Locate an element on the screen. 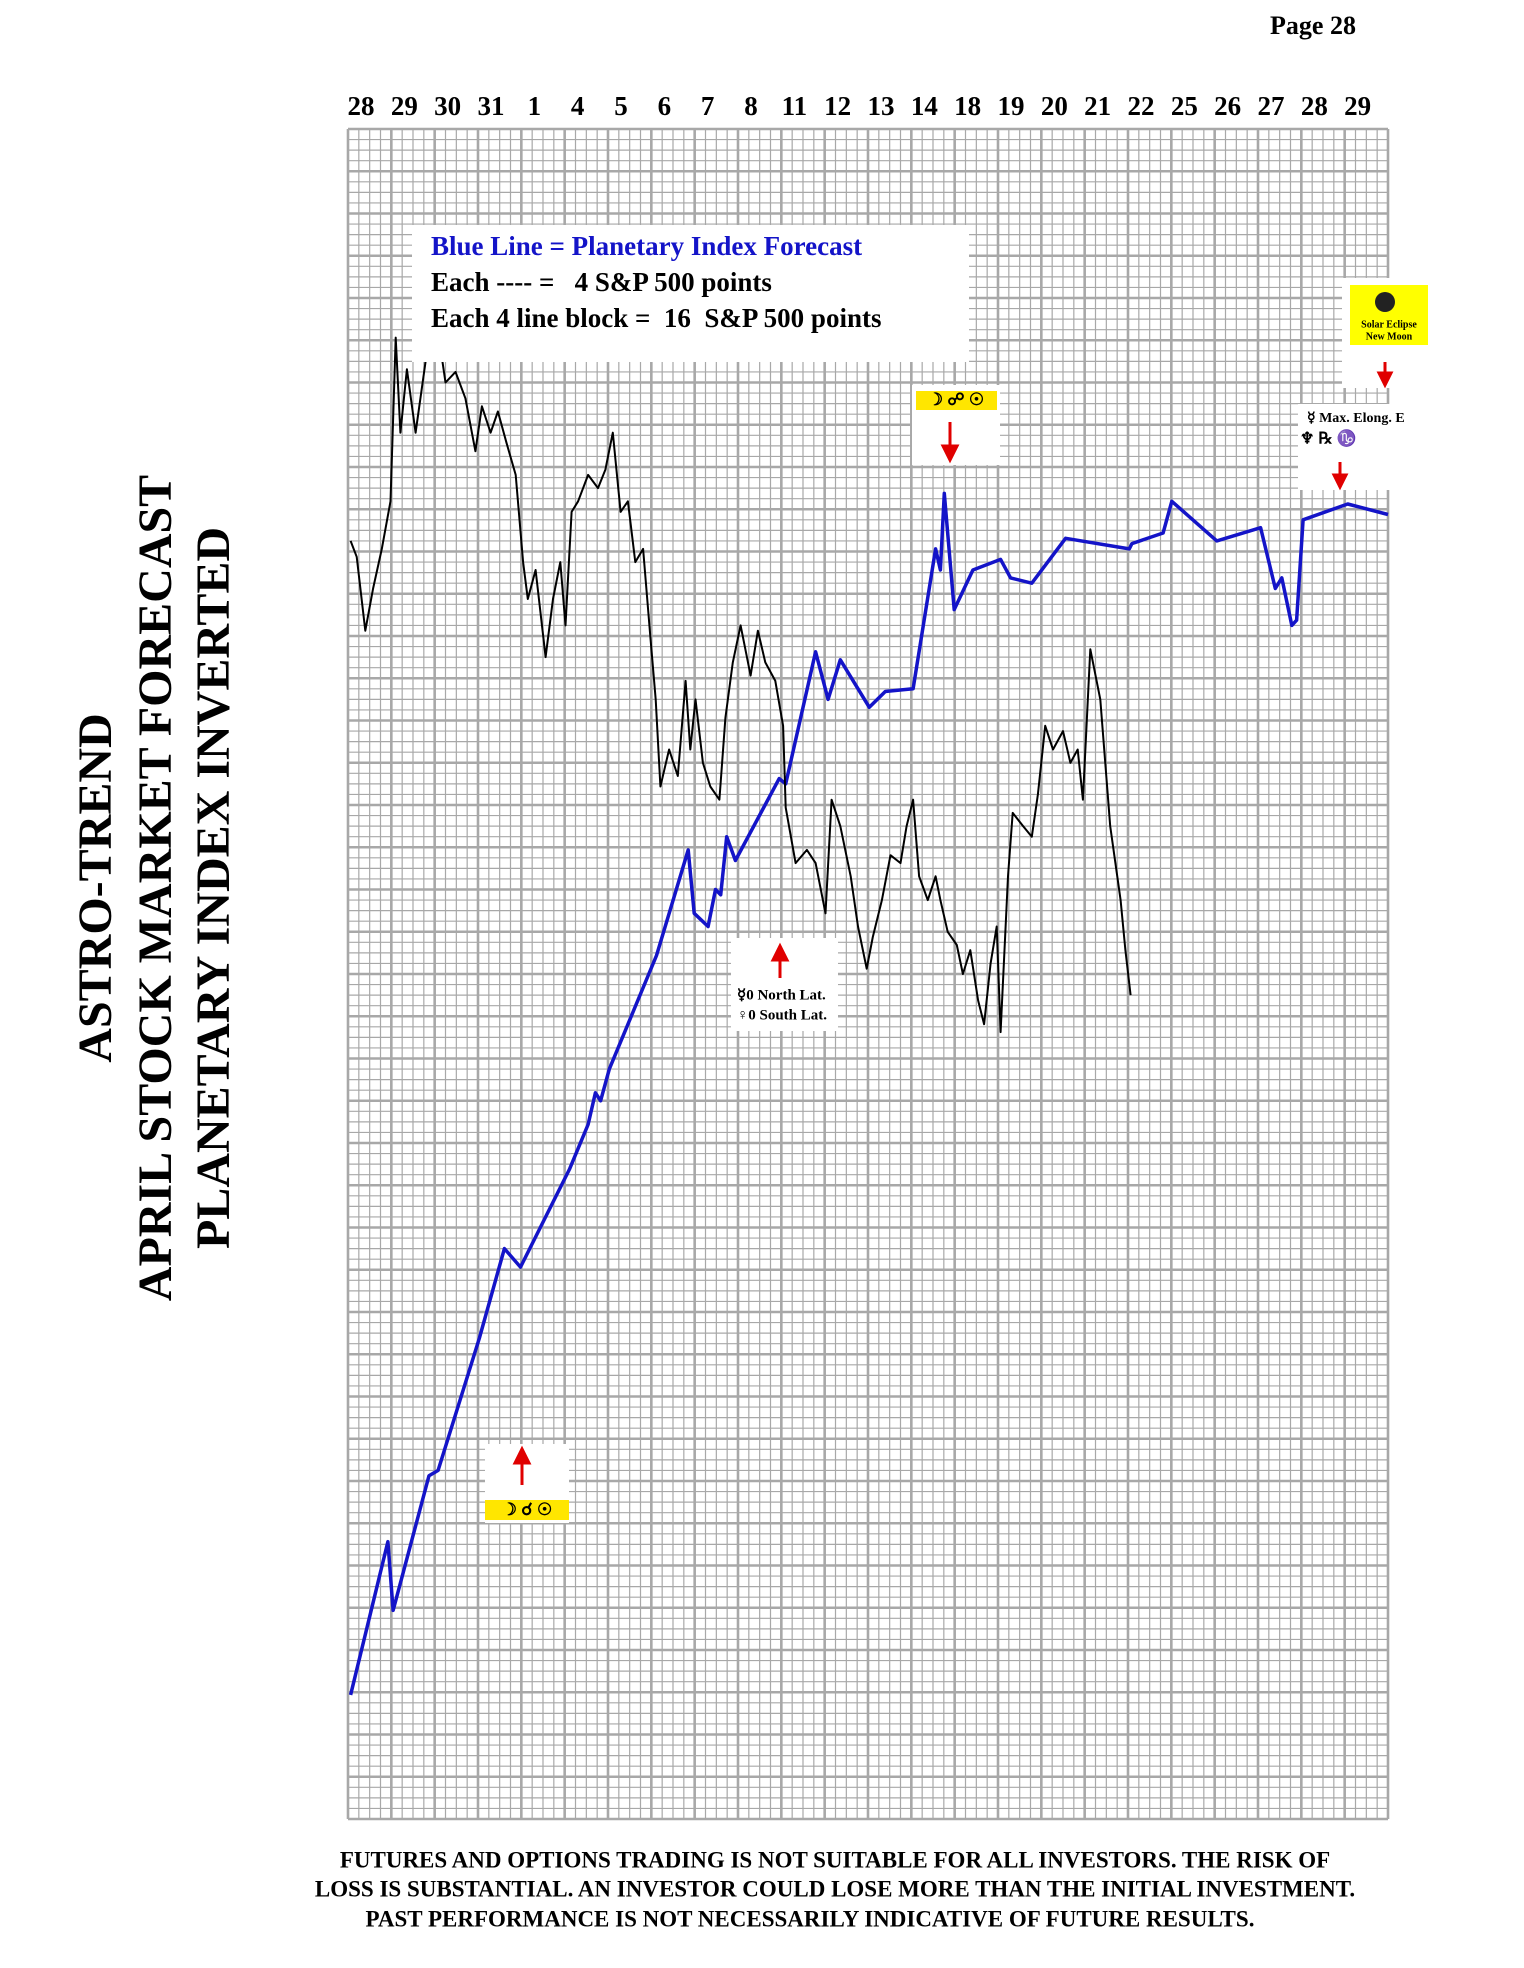 This screenshot has height=1968, width=1524. x-tick-label: 27 is located at coordinates (1271, 106).